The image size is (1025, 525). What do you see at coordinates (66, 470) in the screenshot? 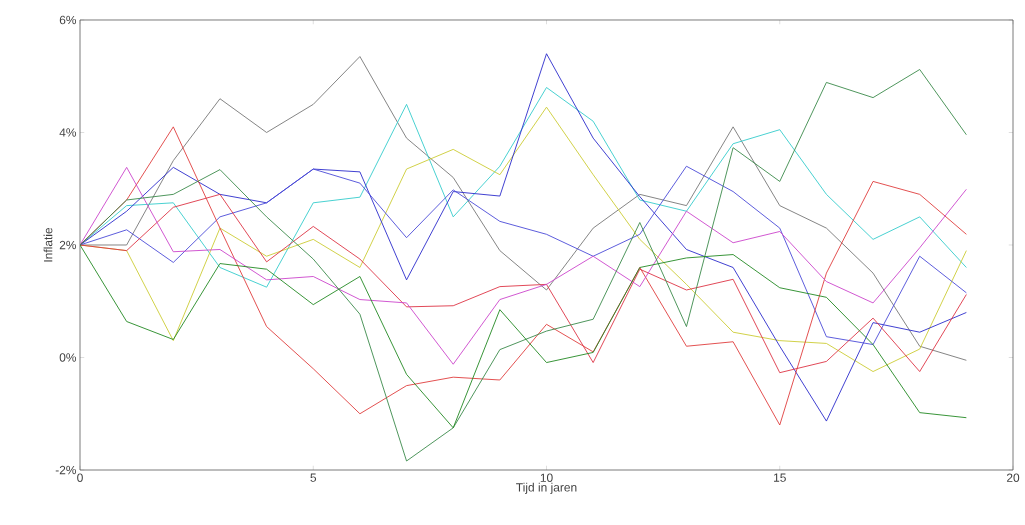
I see `y-tick-label: -2%` at bounding box center [66, 470].